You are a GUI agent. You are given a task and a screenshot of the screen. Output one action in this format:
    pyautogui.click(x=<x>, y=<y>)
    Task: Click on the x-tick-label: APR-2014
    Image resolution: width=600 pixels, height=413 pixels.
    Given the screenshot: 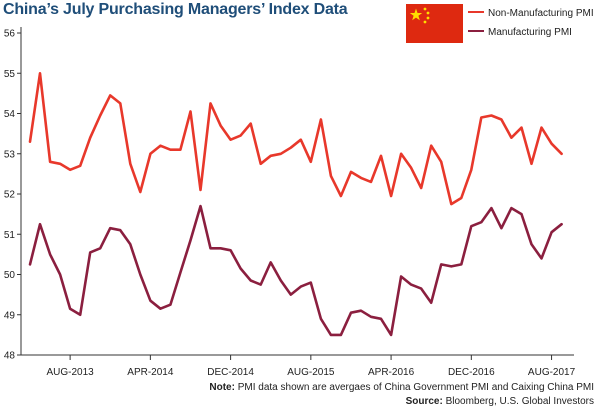 What is the action you would take?
    pyautogui.click(x=150, y=372)
    